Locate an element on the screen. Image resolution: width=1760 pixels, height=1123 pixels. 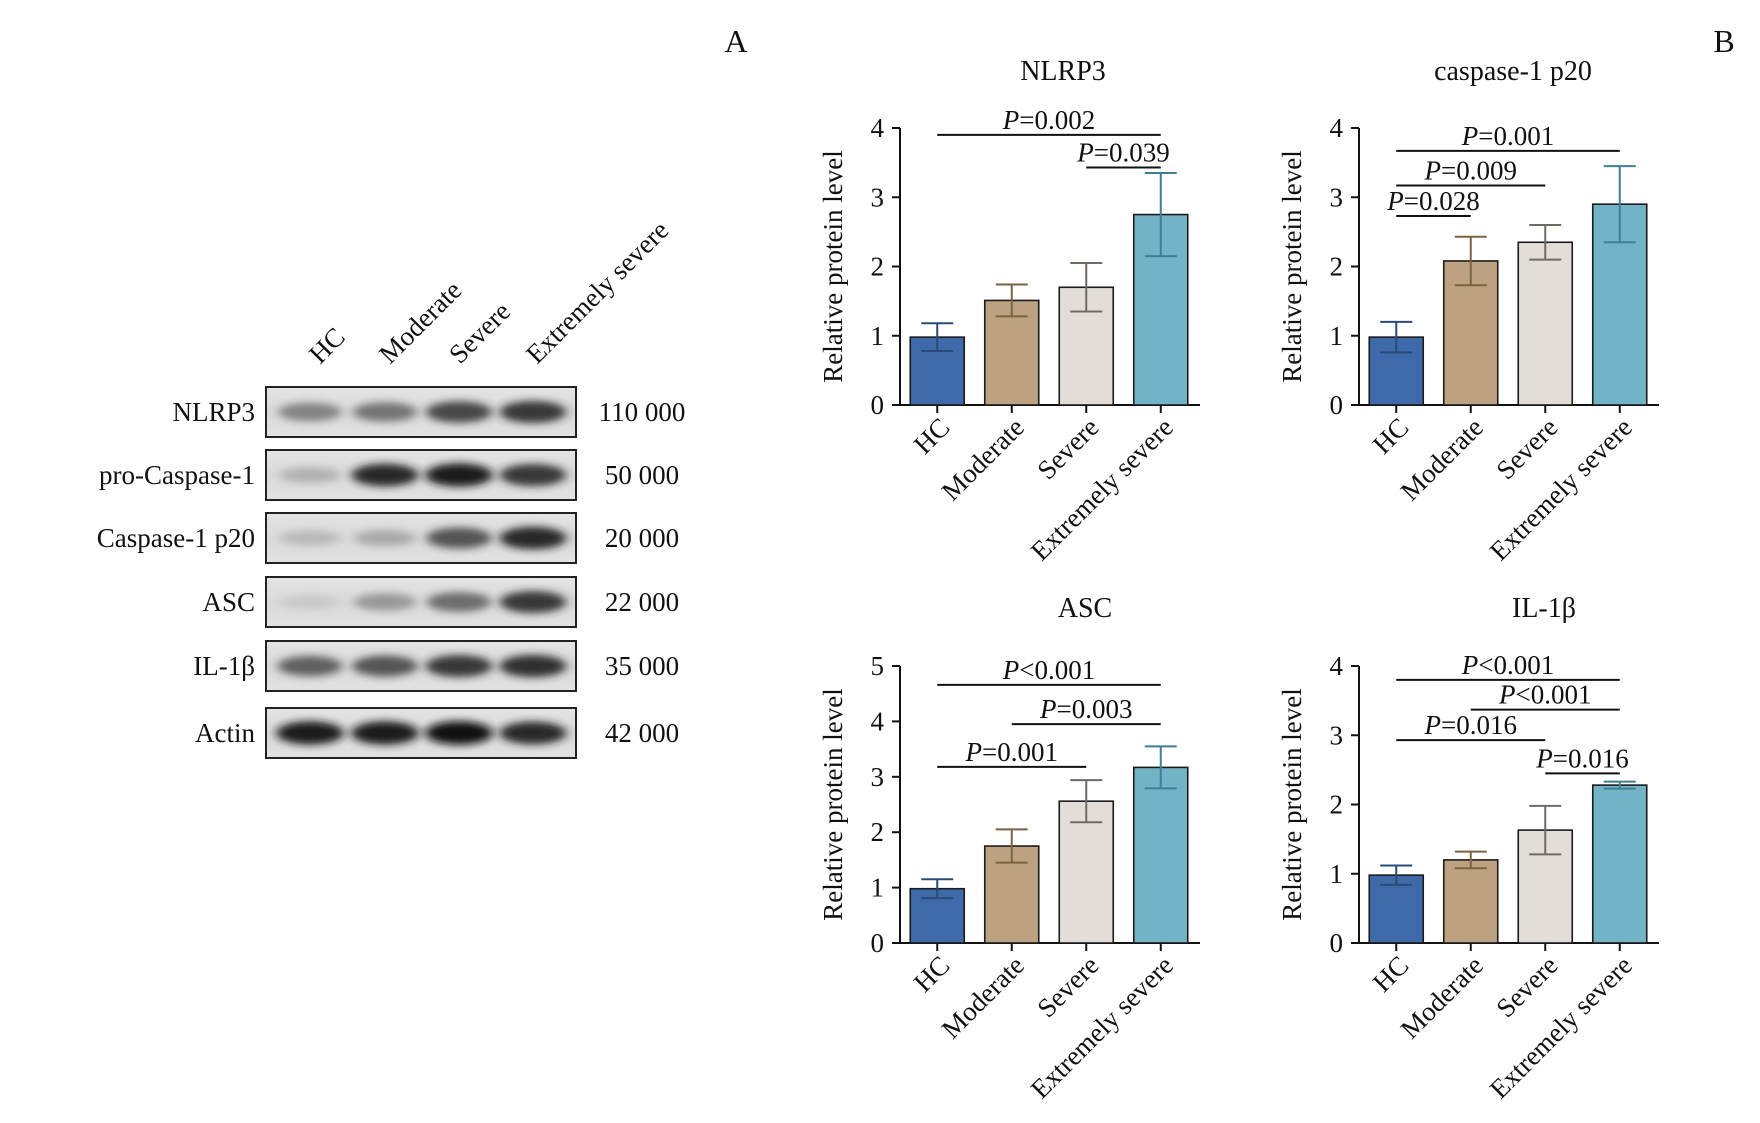
blot-row: ASC 22 000 is located at coordinates (440, 602).